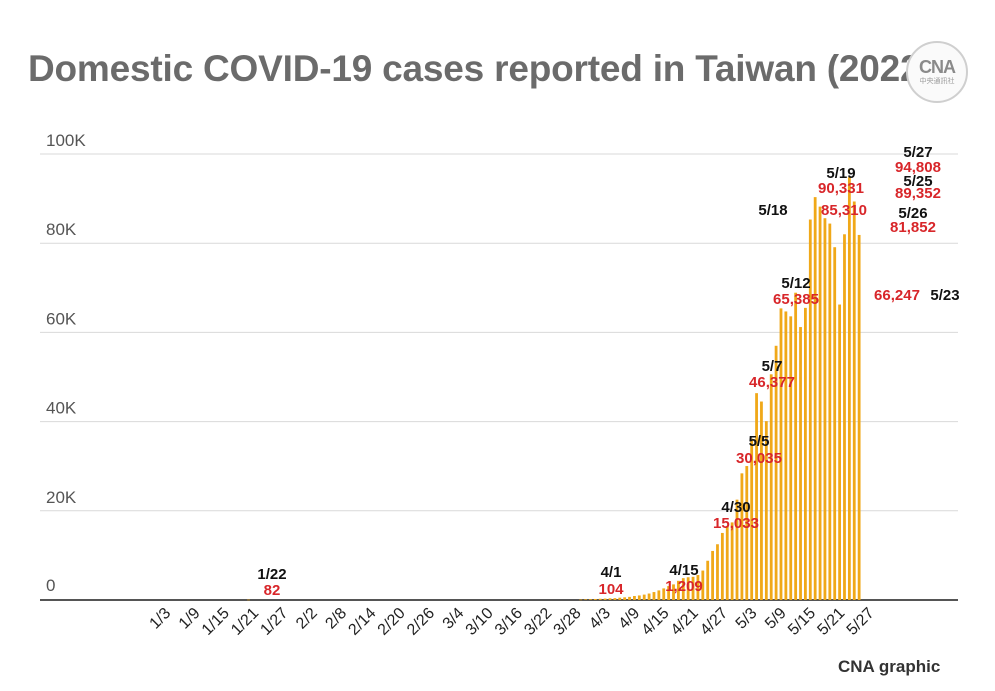 Image resolution: width=995 pixels, height=691 pixels. I want to click on annotation-value: 15,033, so click(736, 523).